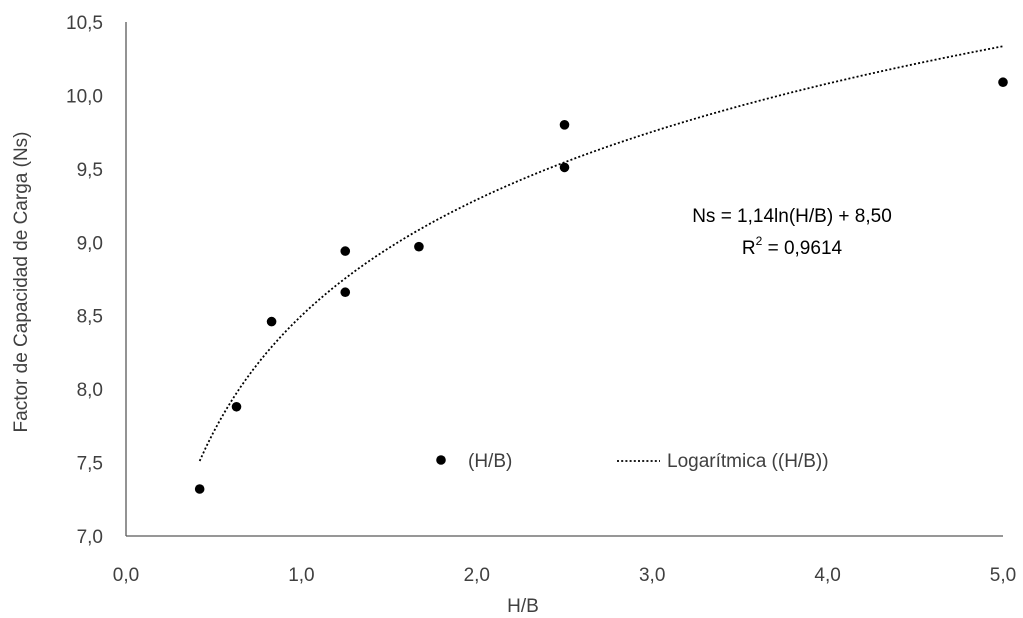 Image resolution: width=1023 pixels, height=618 pixels. Describe the element at coordinates (748, 461) in the screenshot. I see `legend-label-trendline: Logarítmica ((H/B))` at that location.